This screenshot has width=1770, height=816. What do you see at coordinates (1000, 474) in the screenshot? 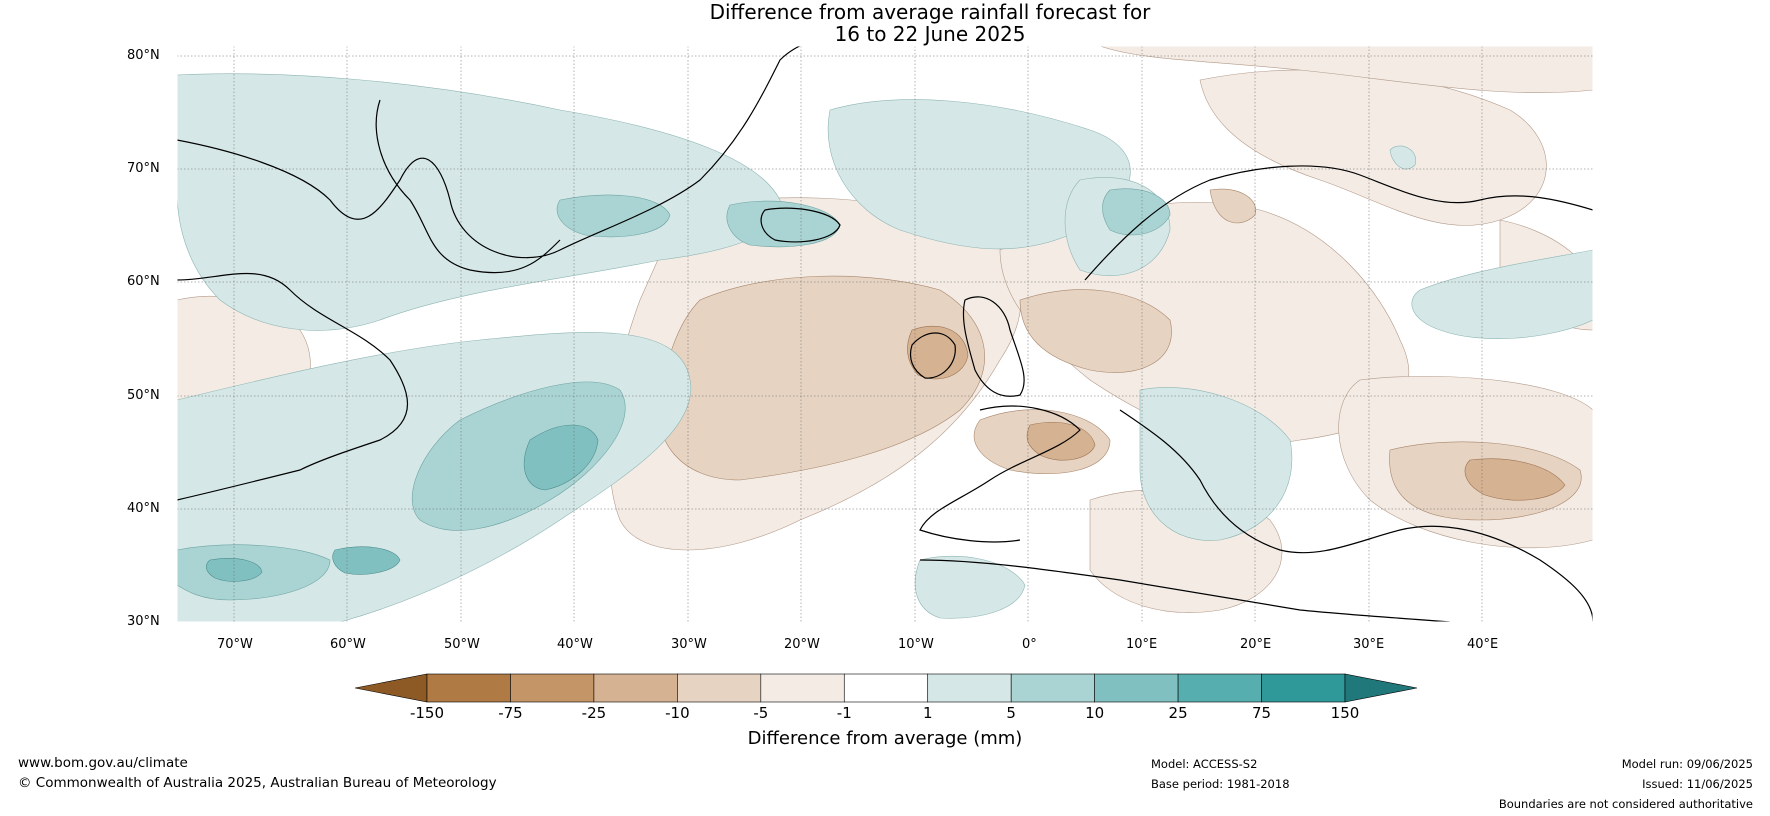
I see `western-europe-coast` at bounding box center [1000, 474].